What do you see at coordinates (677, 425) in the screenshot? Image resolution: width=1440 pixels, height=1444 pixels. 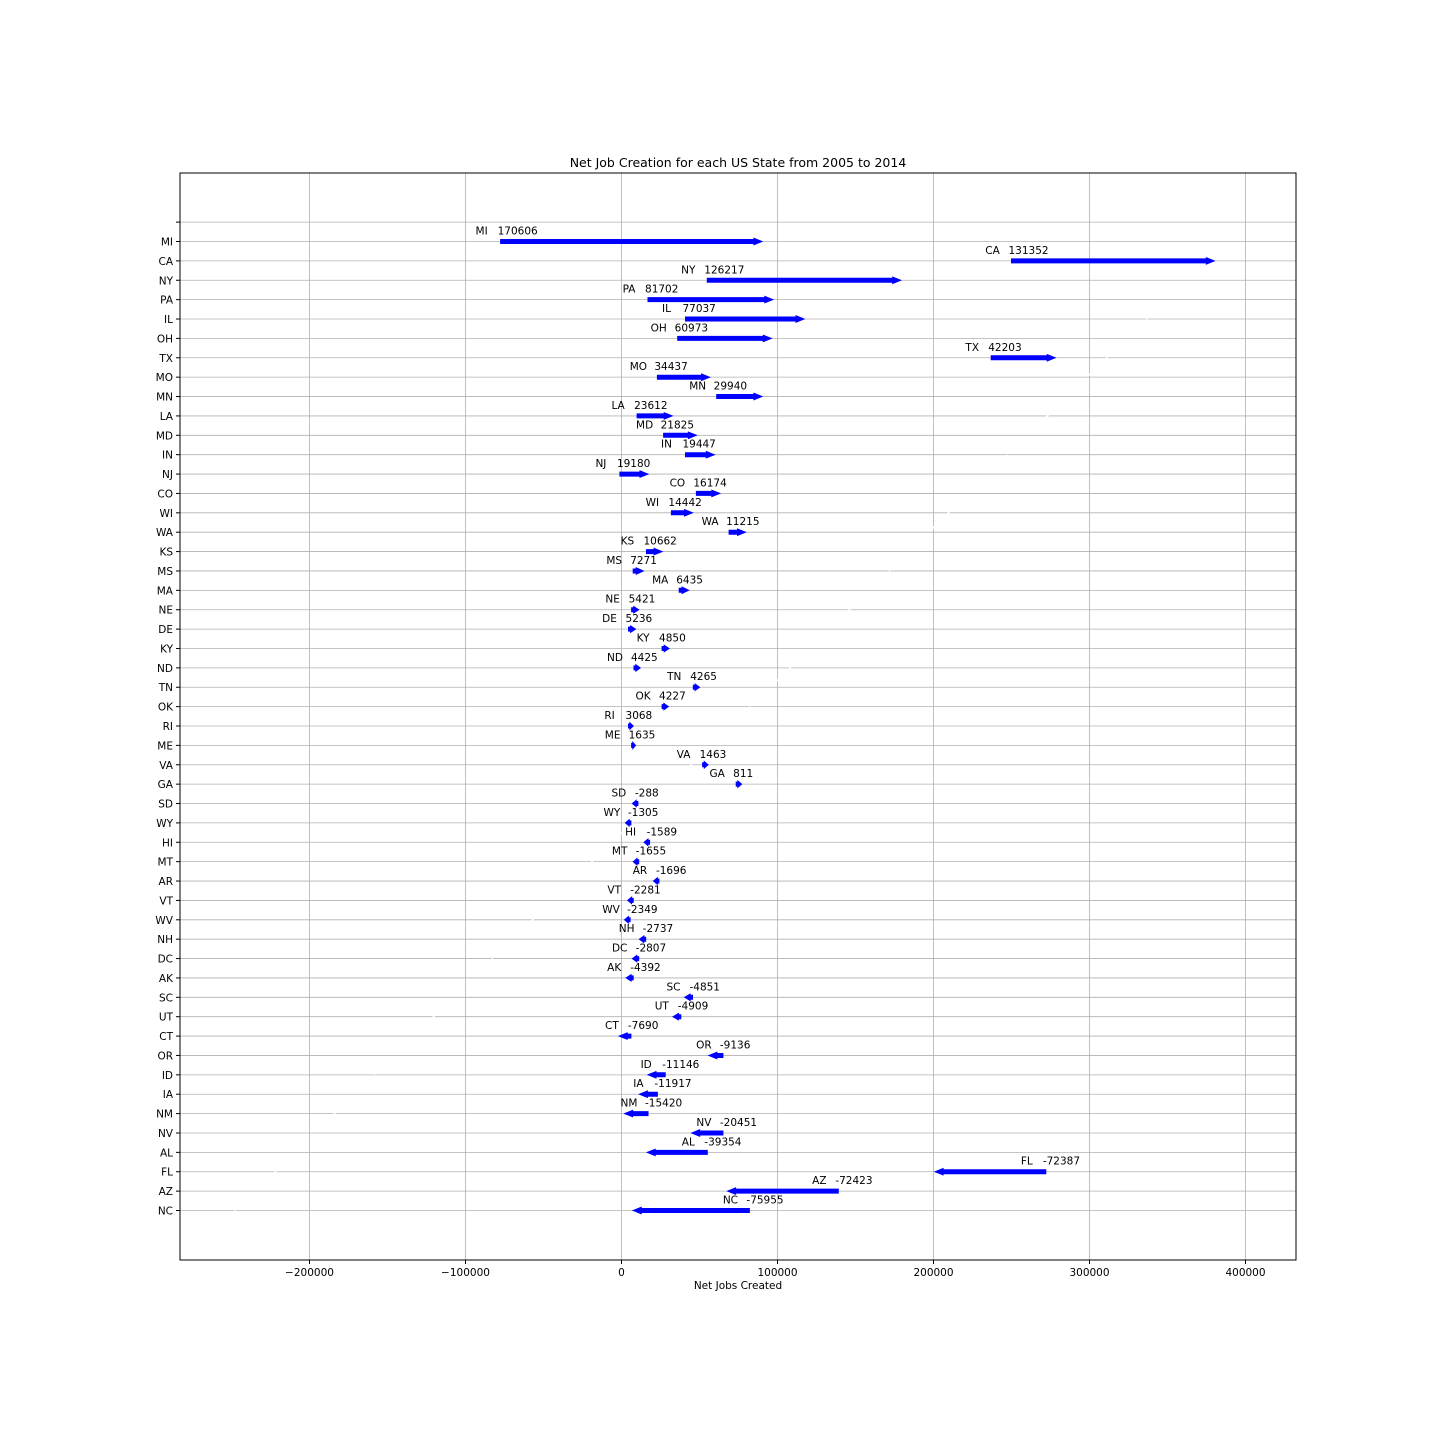 I see `arrow-value-label: 21825` at bounding box center [677, 425].